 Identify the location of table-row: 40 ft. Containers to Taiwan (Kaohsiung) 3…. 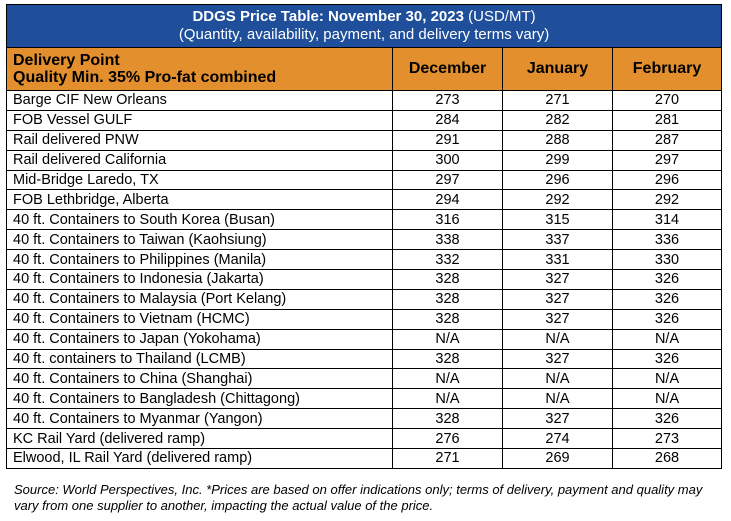
(364, 240).